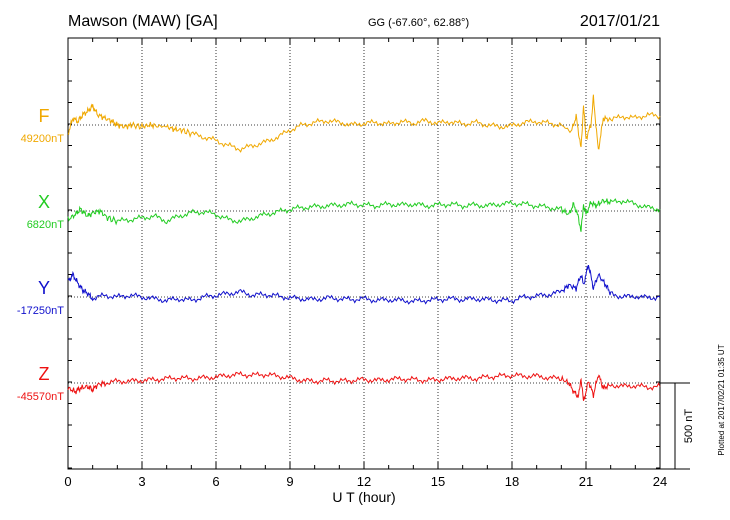 This screenshot has width=730, height=520. I want to click on x-tick-label-15: 15, so click(438, 481).